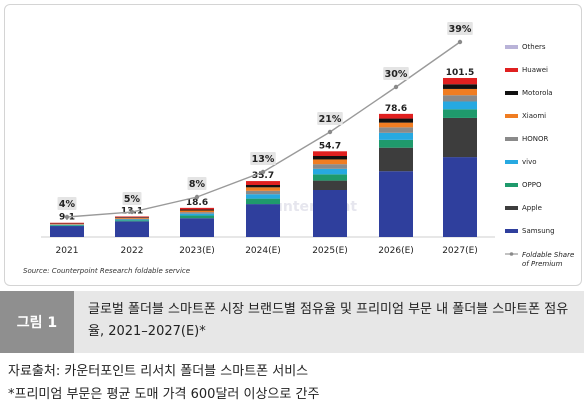 The width and height of the screenshot is (584, 410). I want to click on legend-label-motorola: Motorola, so click(537, 93).